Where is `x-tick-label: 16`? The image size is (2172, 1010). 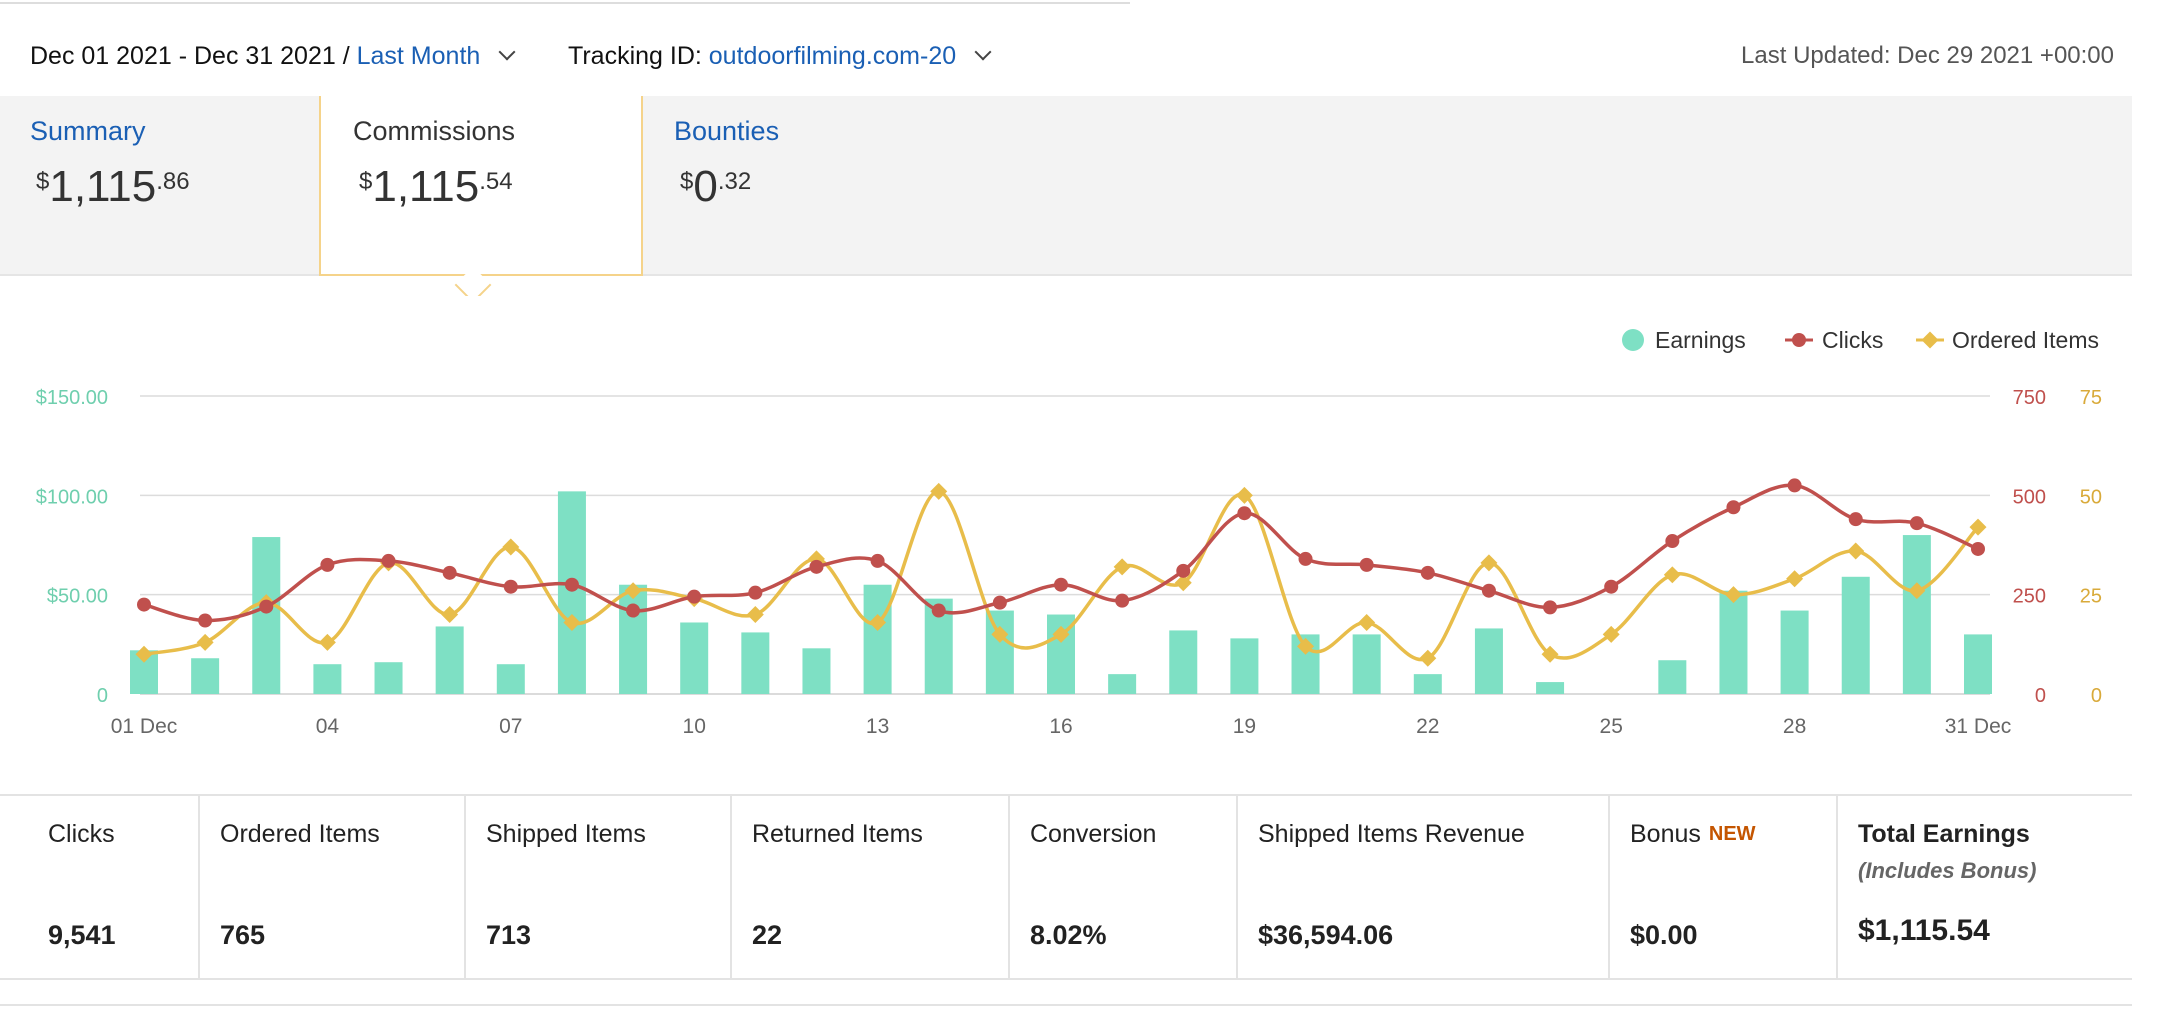 x-tick-label: 16 is located at coordinates (1060, 726).